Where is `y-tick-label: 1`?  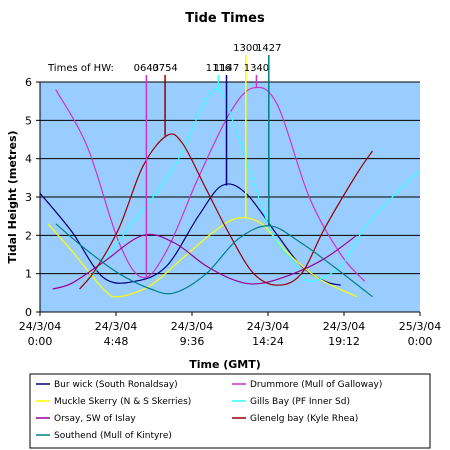 y-tick-label: 1 is located at coordinates (28, 274).